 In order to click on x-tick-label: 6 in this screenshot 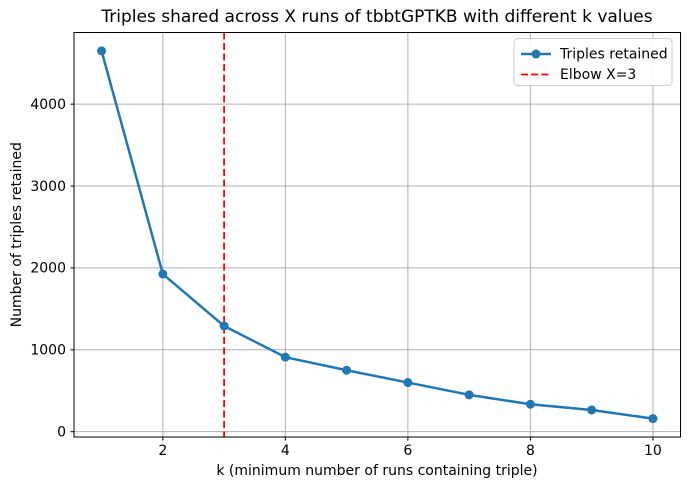, I will do `click(407, 451)`.